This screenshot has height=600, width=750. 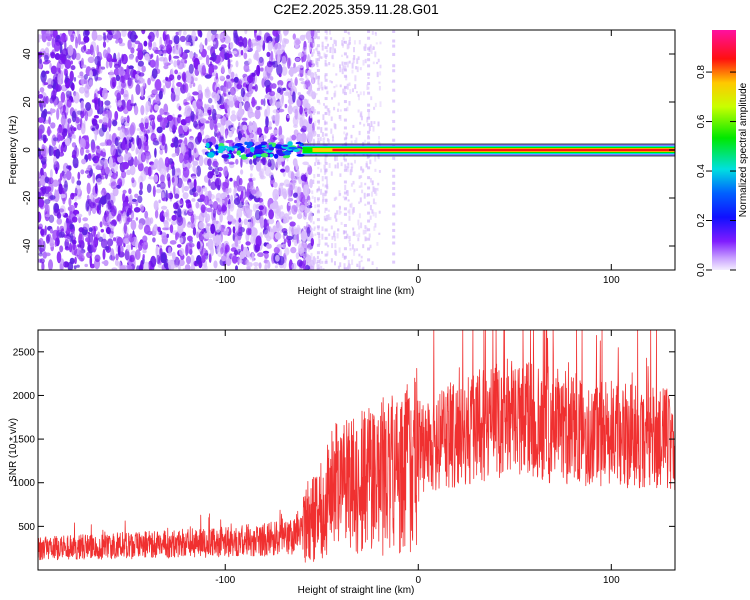 What do you see at coordinates (701, 270) in the screenshot?
I see `colorbar-tick-label: 0.0` at bounding box center [701, 270].